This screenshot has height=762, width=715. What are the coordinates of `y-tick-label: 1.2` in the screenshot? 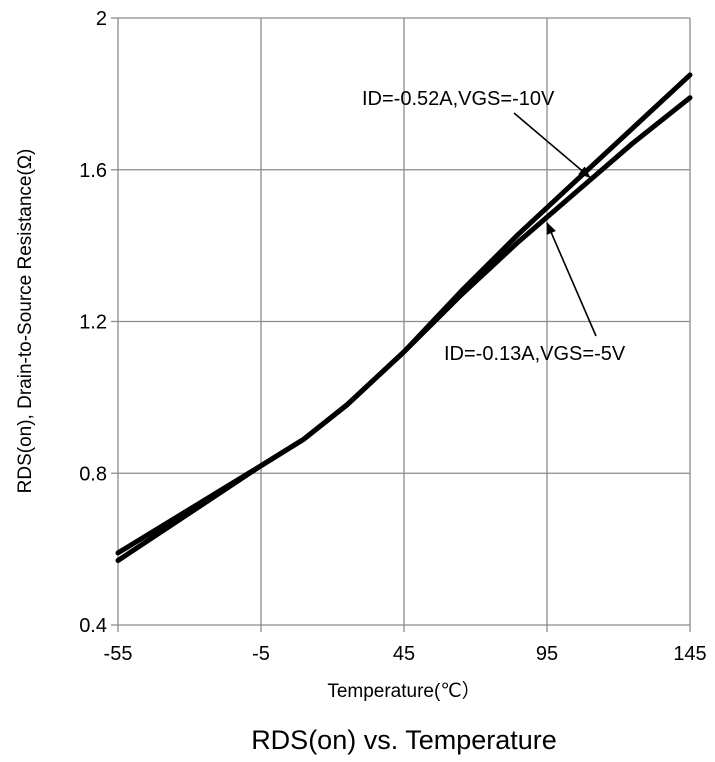 It's located at (93, 323).